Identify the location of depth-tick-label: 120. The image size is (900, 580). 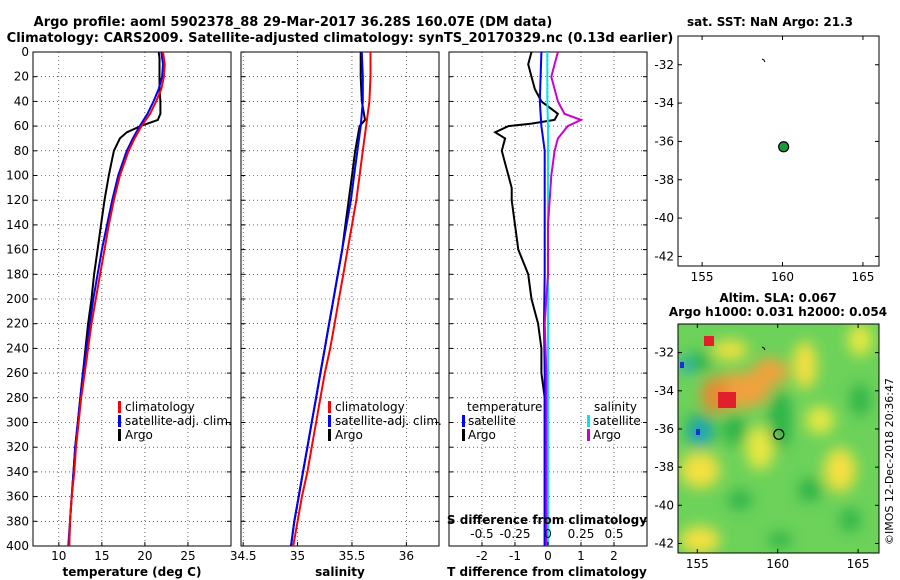
(17, 200).